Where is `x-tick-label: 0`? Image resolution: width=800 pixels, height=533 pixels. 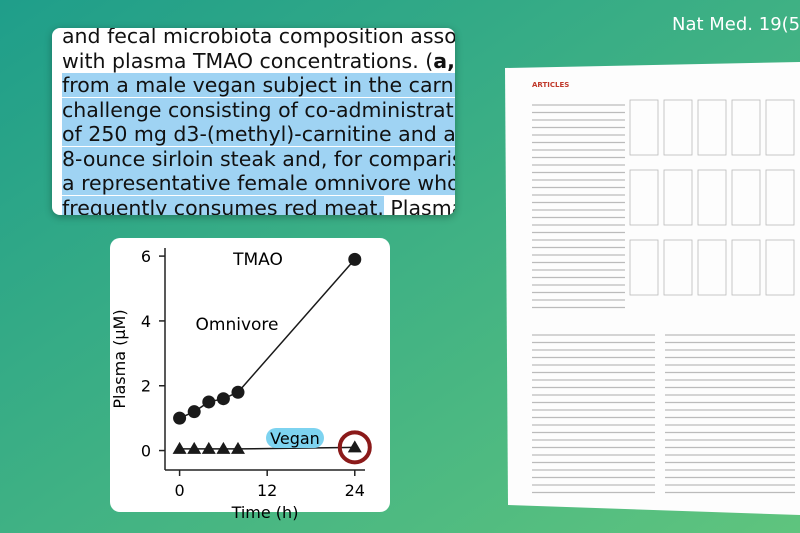
x-tick-label: 0 is located at coordinates (180, 490).